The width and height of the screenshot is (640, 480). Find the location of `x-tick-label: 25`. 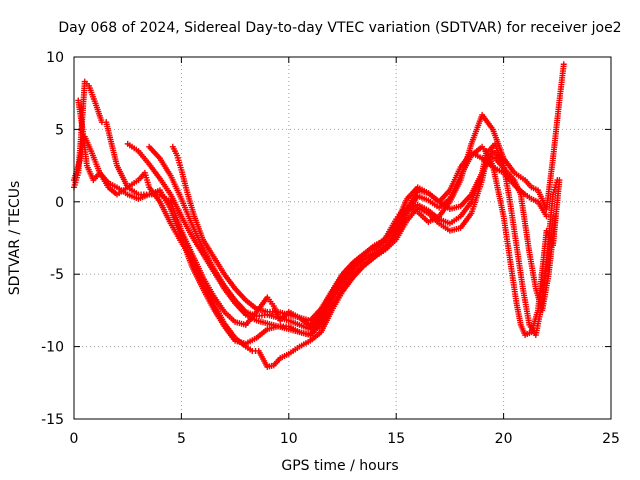

x-tick-label: 25 is located at coordinates (611, 439).